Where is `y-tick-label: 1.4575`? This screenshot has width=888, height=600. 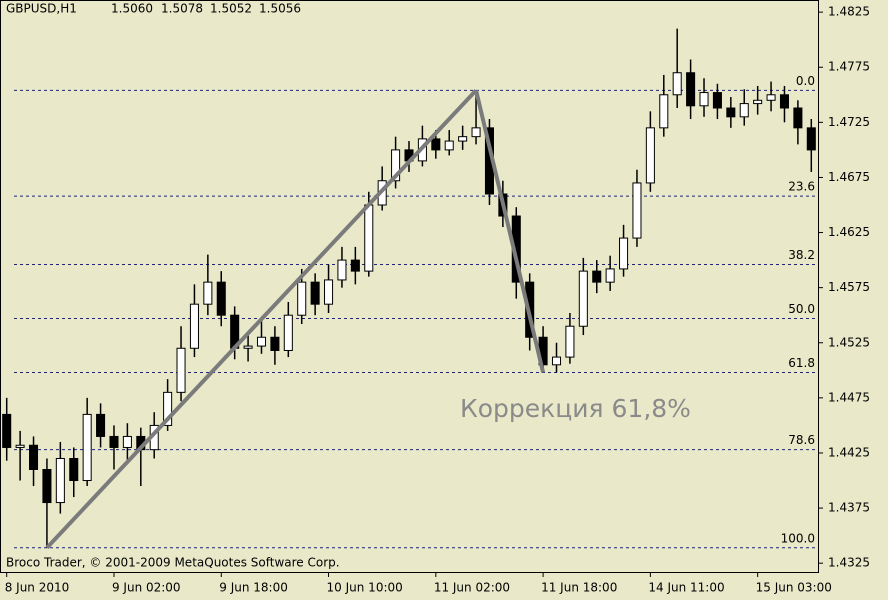 y-tick-label: 1.4575 is located at coordinates (849, 287).